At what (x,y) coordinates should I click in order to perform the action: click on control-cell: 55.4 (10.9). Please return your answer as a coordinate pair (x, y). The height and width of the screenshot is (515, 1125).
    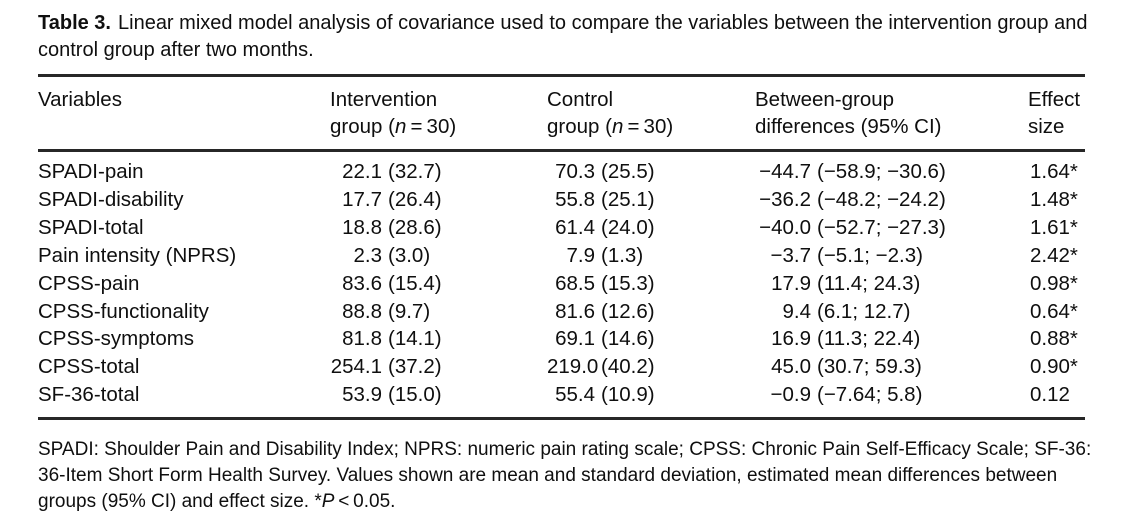
    Looking at the image, I should click on (605, 395).